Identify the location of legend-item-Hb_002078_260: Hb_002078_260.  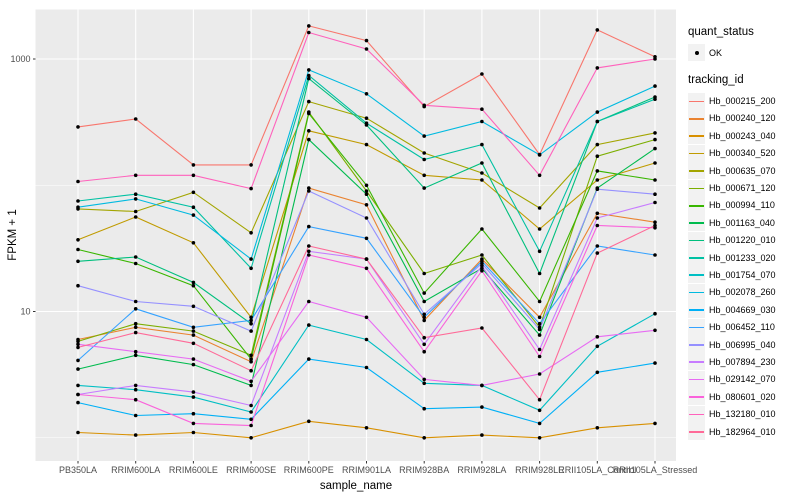
(743, 292).